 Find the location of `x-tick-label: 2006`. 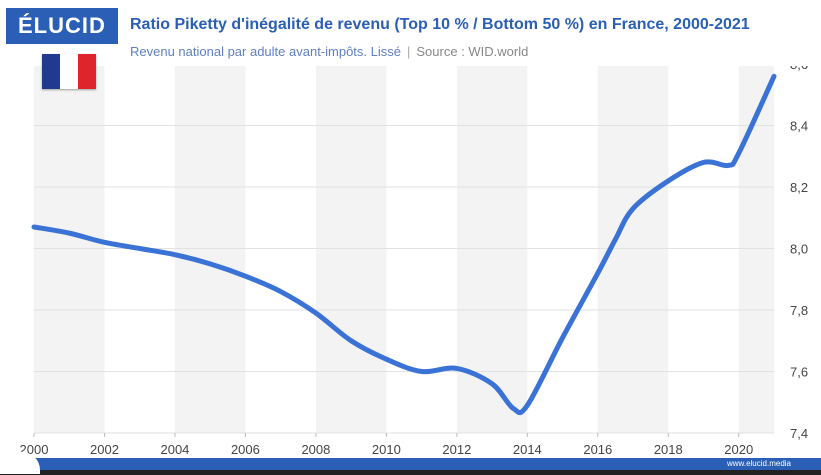

x-tick-label: 2006 is located at coordinates (245, 449).